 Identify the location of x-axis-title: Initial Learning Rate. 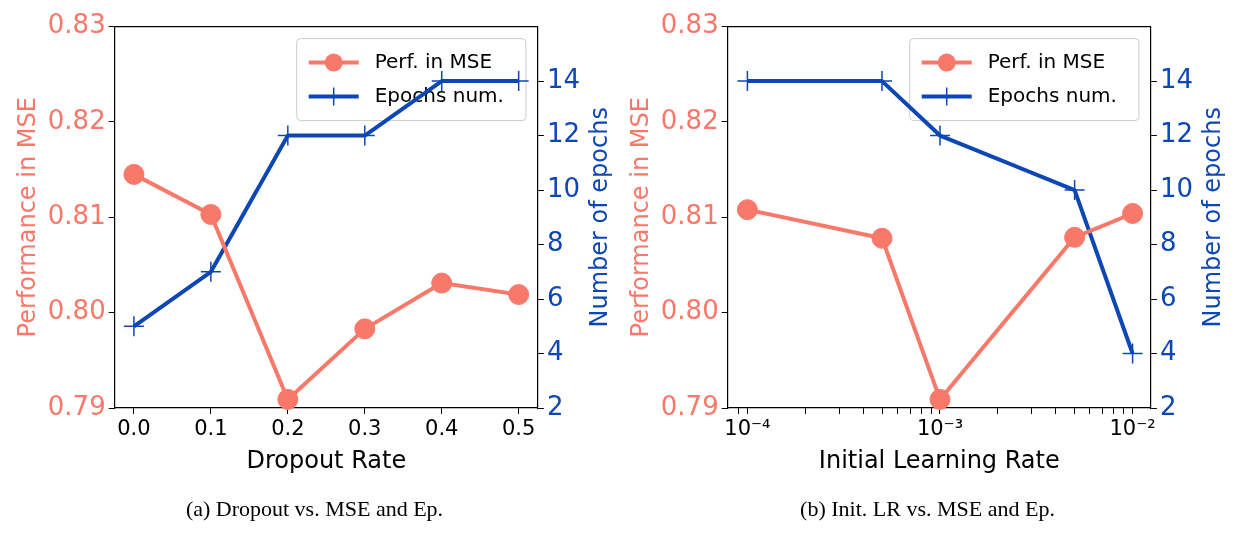
(939, 459).